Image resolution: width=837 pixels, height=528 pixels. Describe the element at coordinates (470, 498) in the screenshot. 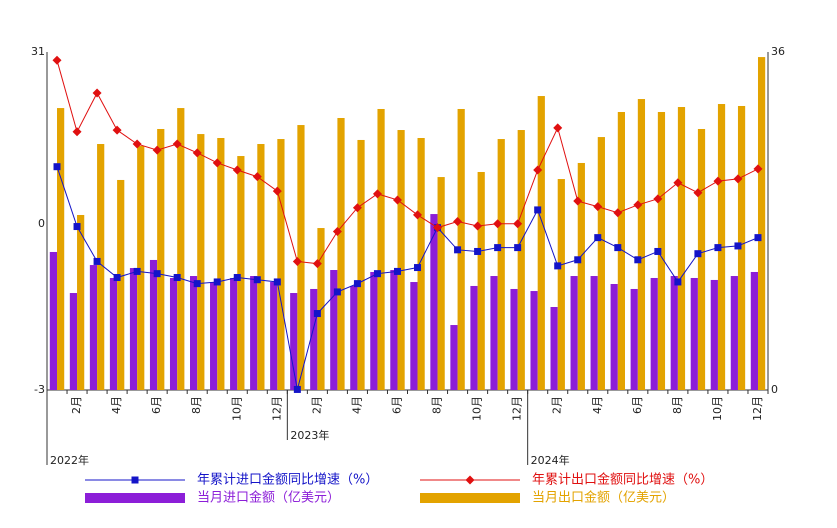

I see `legend-swatch` at that location.